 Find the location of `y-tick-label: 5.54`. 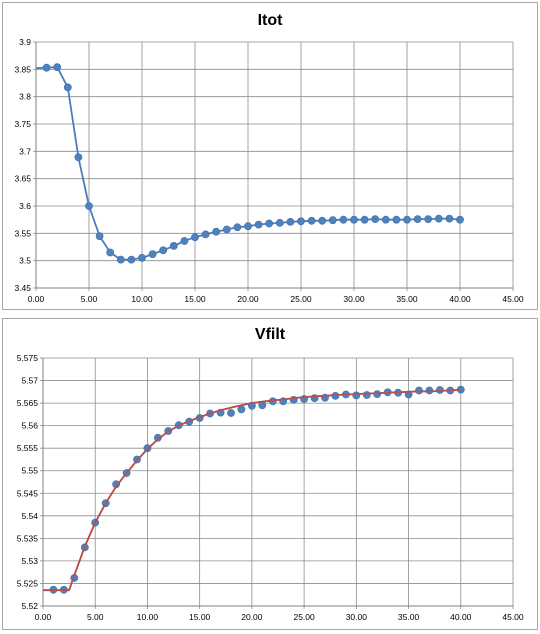

y-tick-label: 5.54 is located at coordinates (29, 516).